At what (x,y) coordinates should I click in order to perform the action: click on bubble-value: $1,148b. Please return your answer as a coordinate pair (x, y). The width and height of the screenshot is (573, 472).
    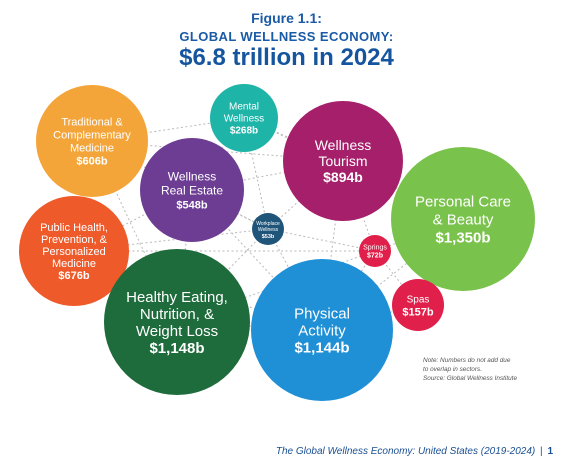
    Looking at the image, I should click on (176, 348).